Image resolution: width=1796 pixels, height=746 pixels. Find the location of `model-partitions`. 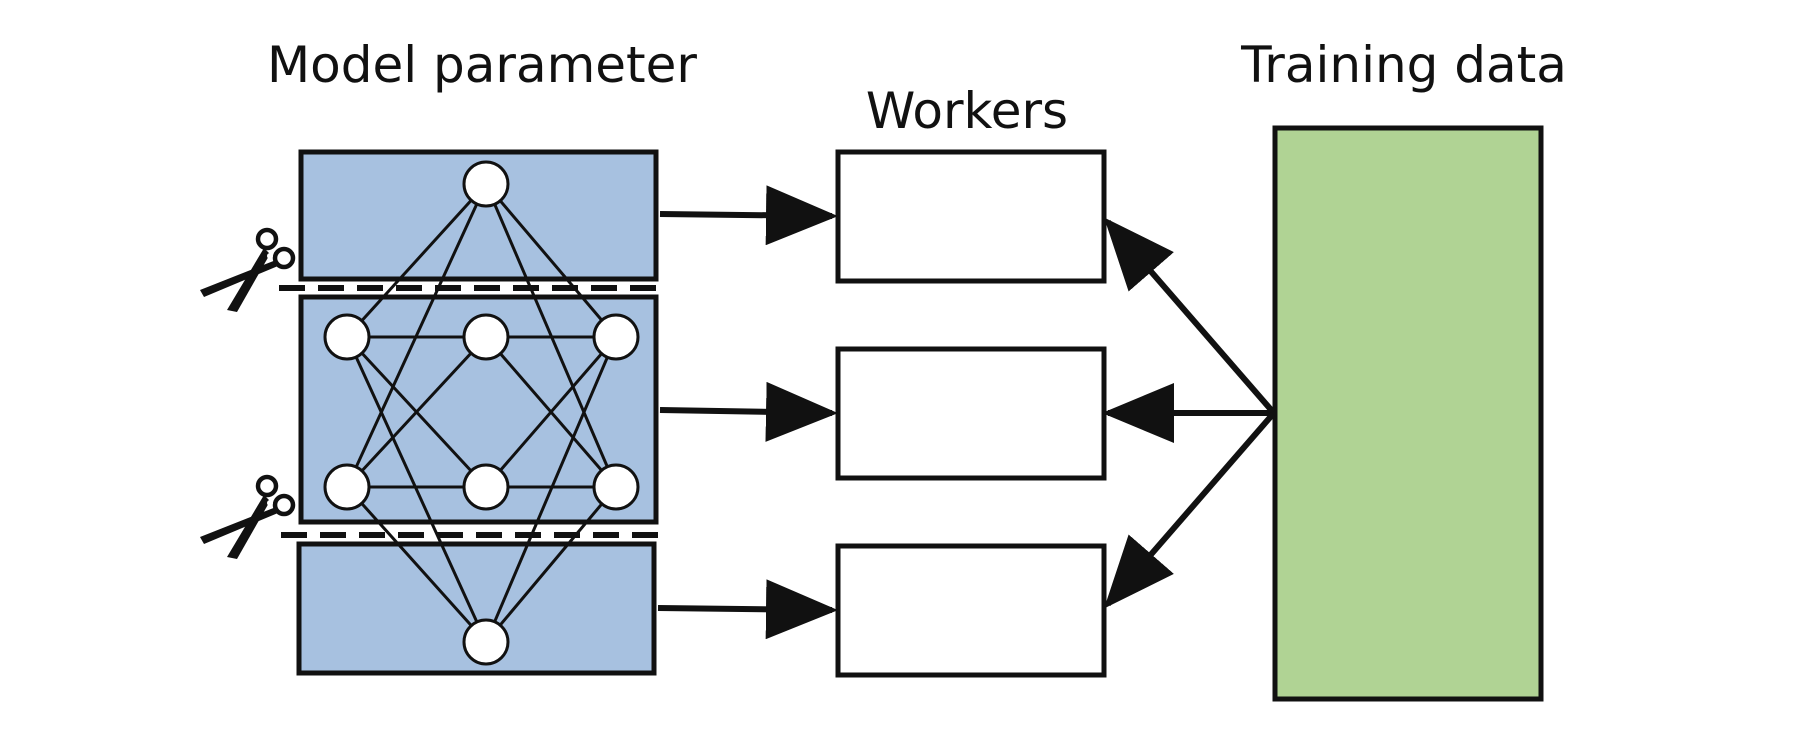

model-partitions is located at coordinates (477, 412).